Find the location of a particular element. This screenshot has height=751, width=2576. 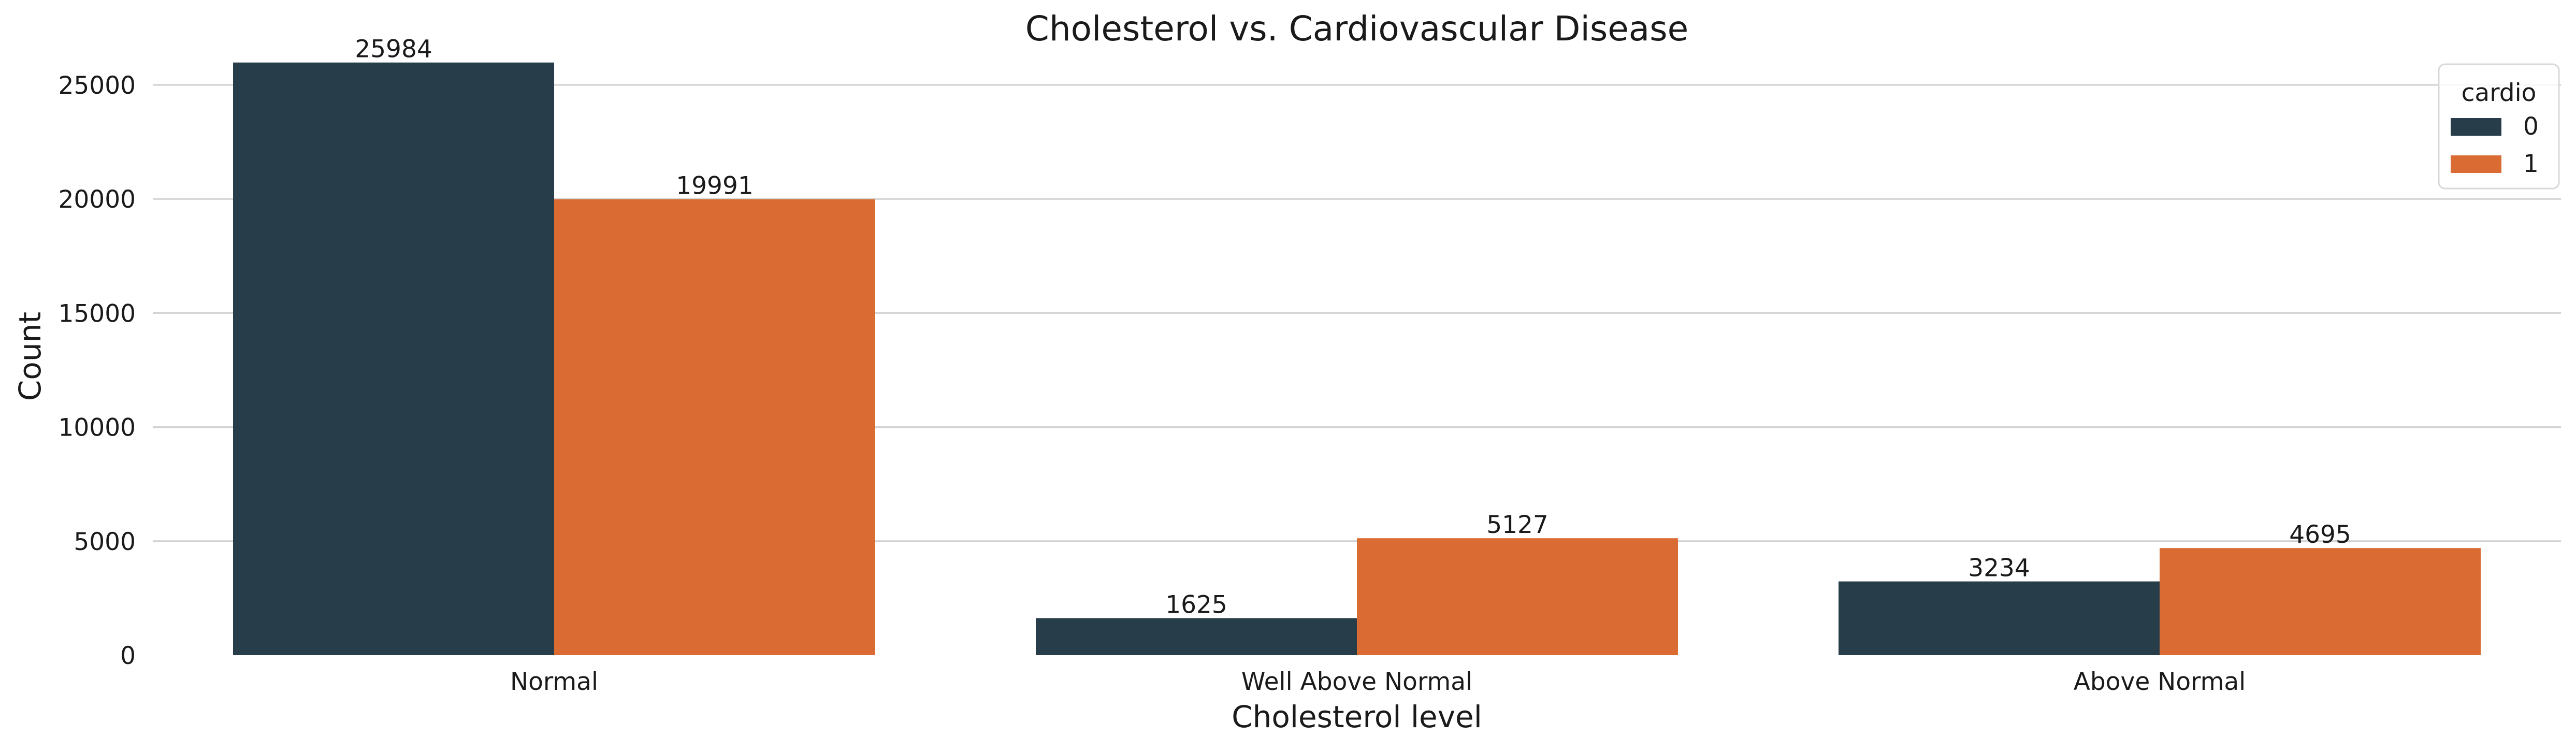

y-tick-label: 15000 is located at coordinates (97, 313).